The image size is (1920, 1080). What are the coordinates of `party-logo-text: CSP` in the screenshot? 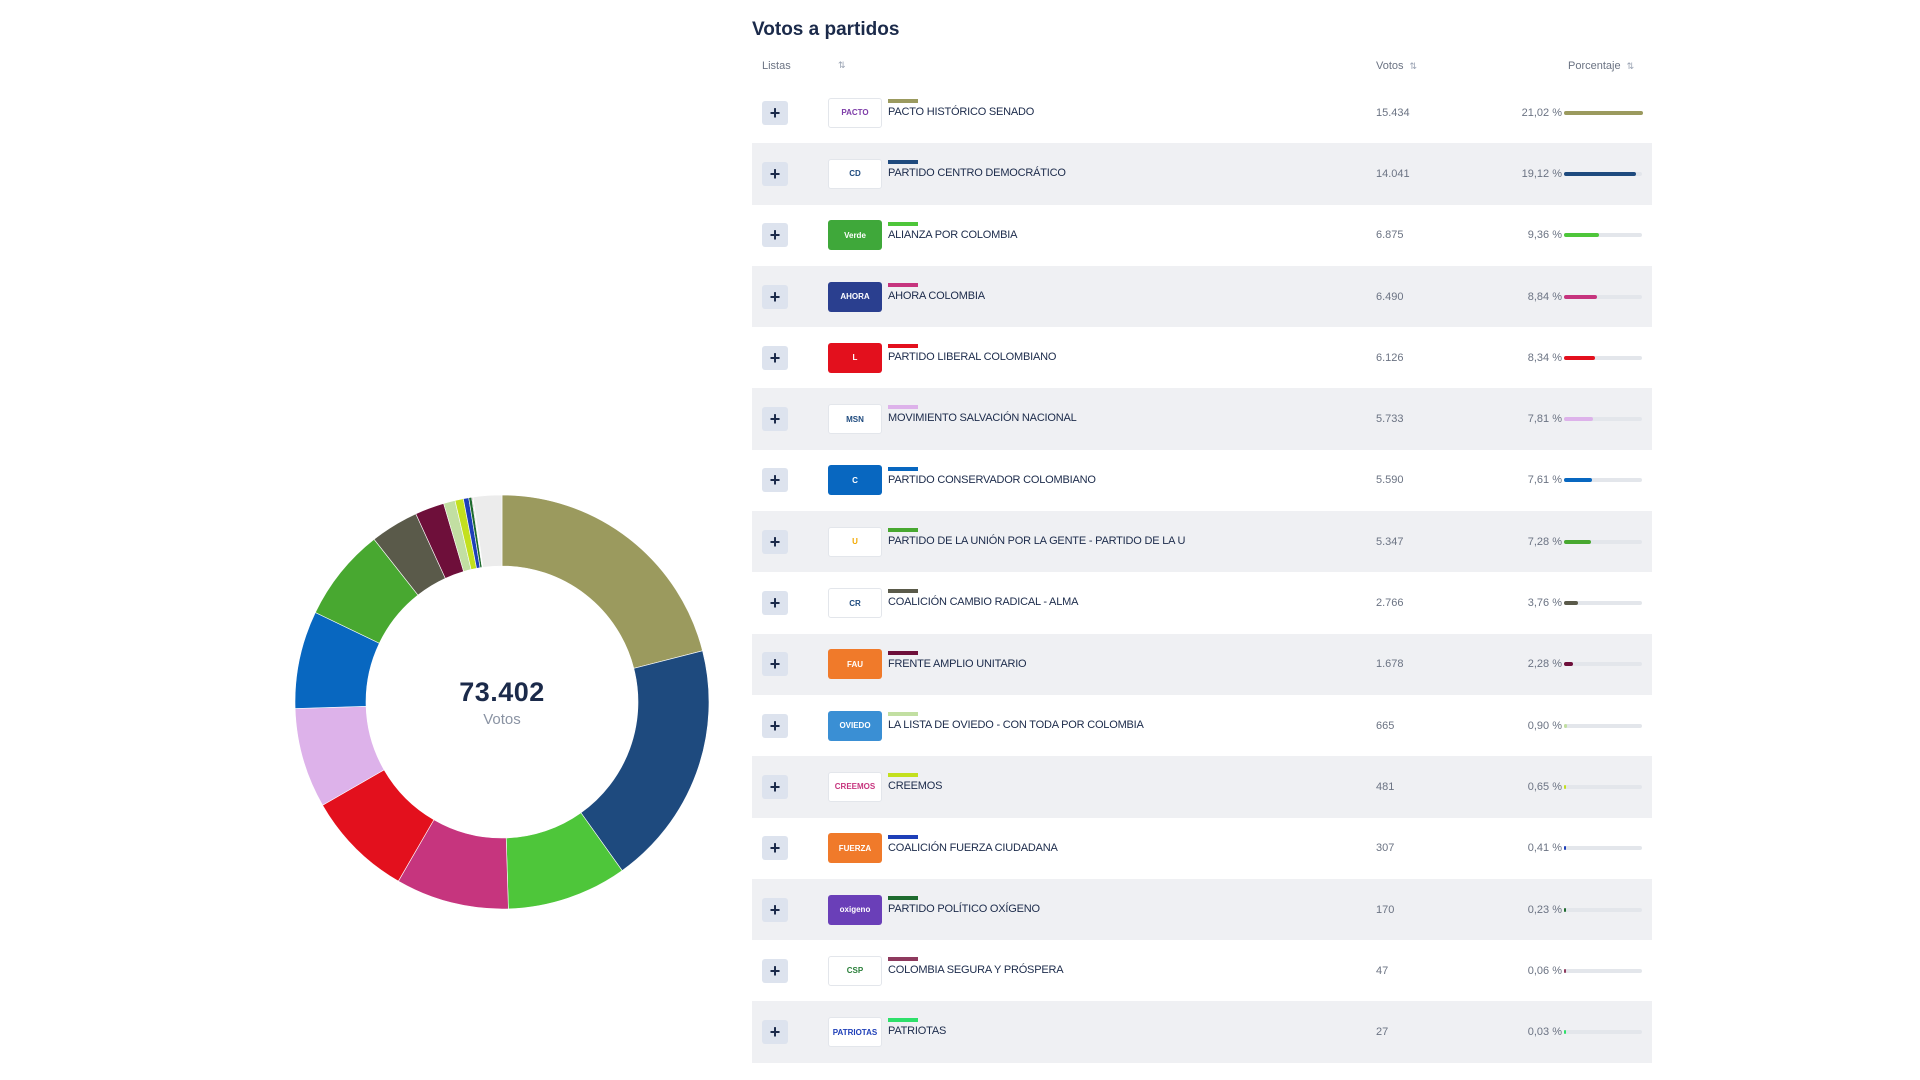 It's located at (855, 971).